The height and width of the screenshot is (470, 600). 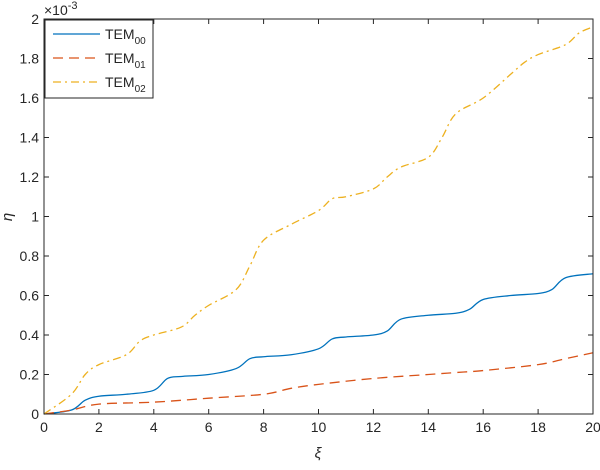 What do you see at coordinates (30, 375) in the screenshot?
I see `y-tick-label: 0.2` at bounding box center [30, 375].